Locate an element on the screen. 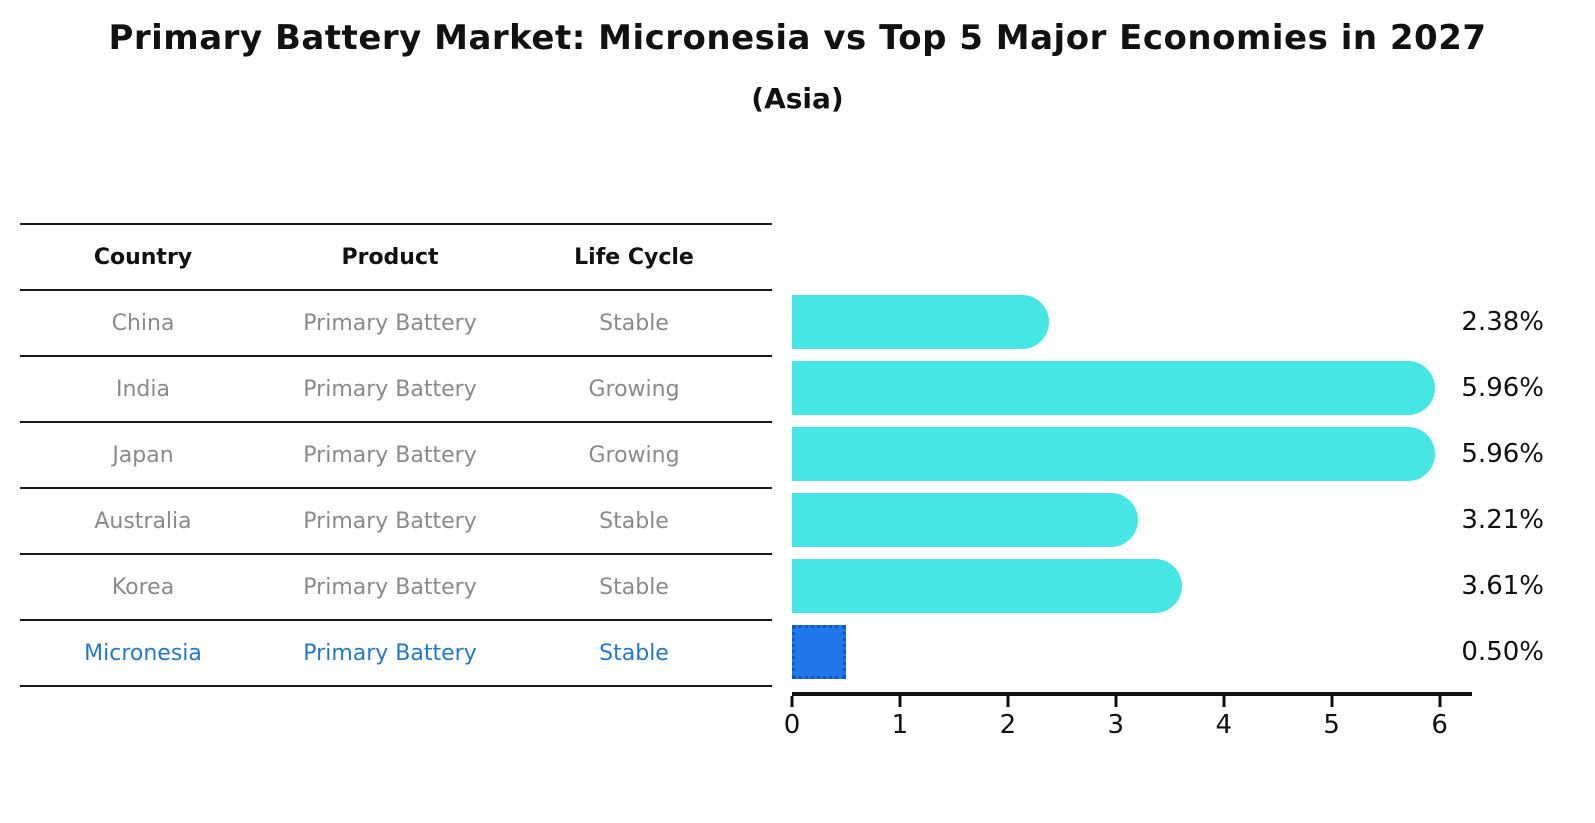 The image size is (1595, 823). x-axis-tick-label: 2 is located at coordinates (1008, 725).